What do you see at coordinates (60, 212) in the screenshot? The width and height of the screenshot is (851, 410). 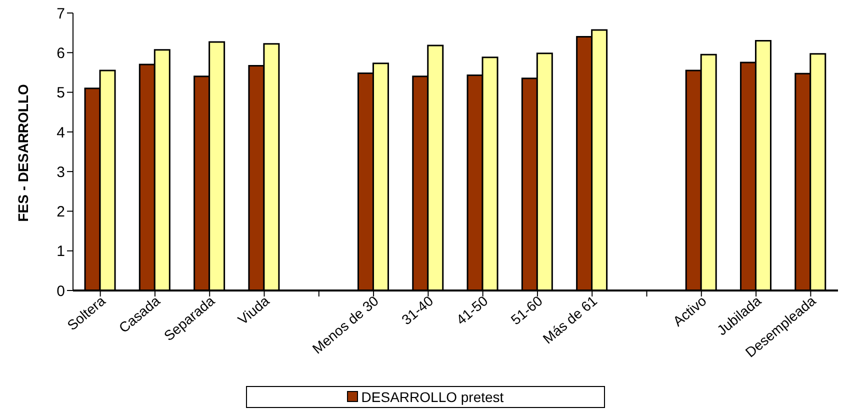 I see `y-tick-label: 2` at bounding box center [60, 212].